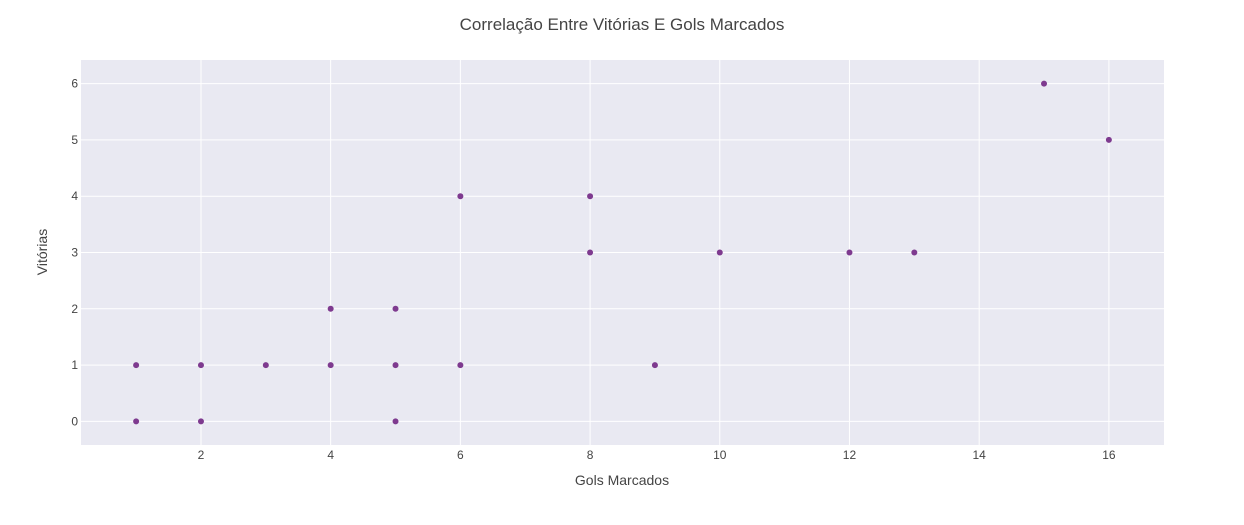 The image size is (1244, 525). I want to click on y-tick-label: 4, so click(74, 196).